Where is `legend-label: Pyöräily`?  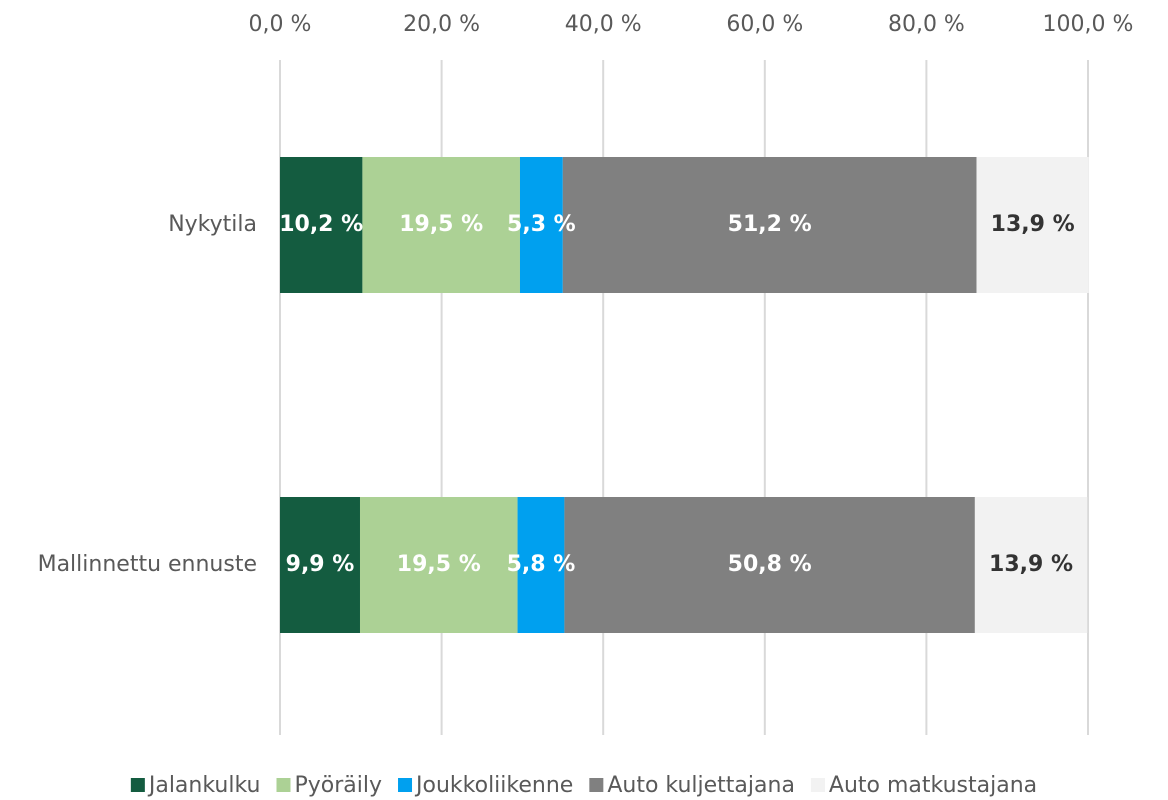 legend-label: Pyöräily is located at coordinates (338, 785).